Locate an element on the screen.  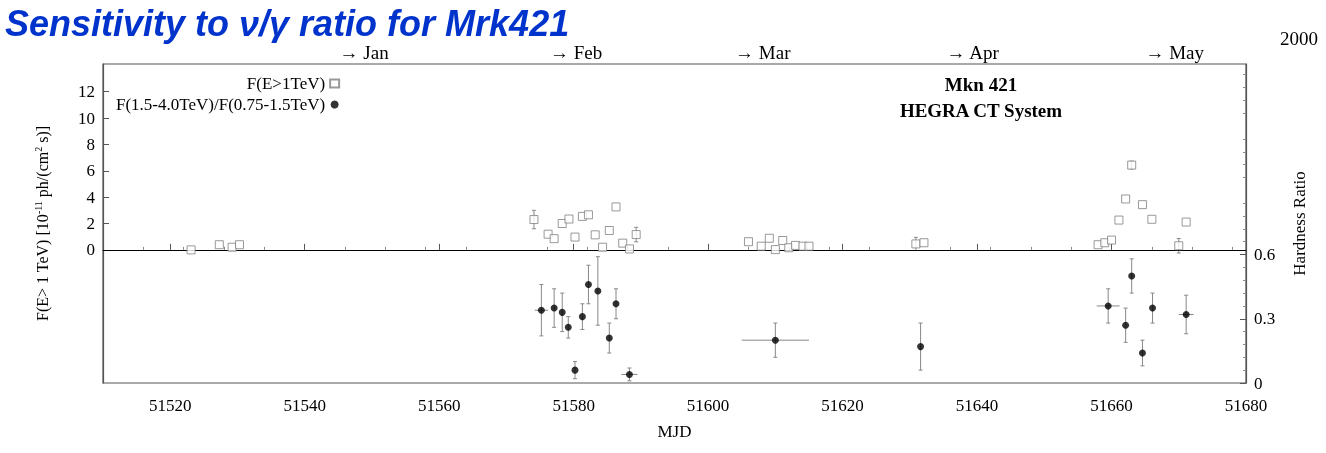
y-tick-label: 0 is located at coordinates (90, 250).